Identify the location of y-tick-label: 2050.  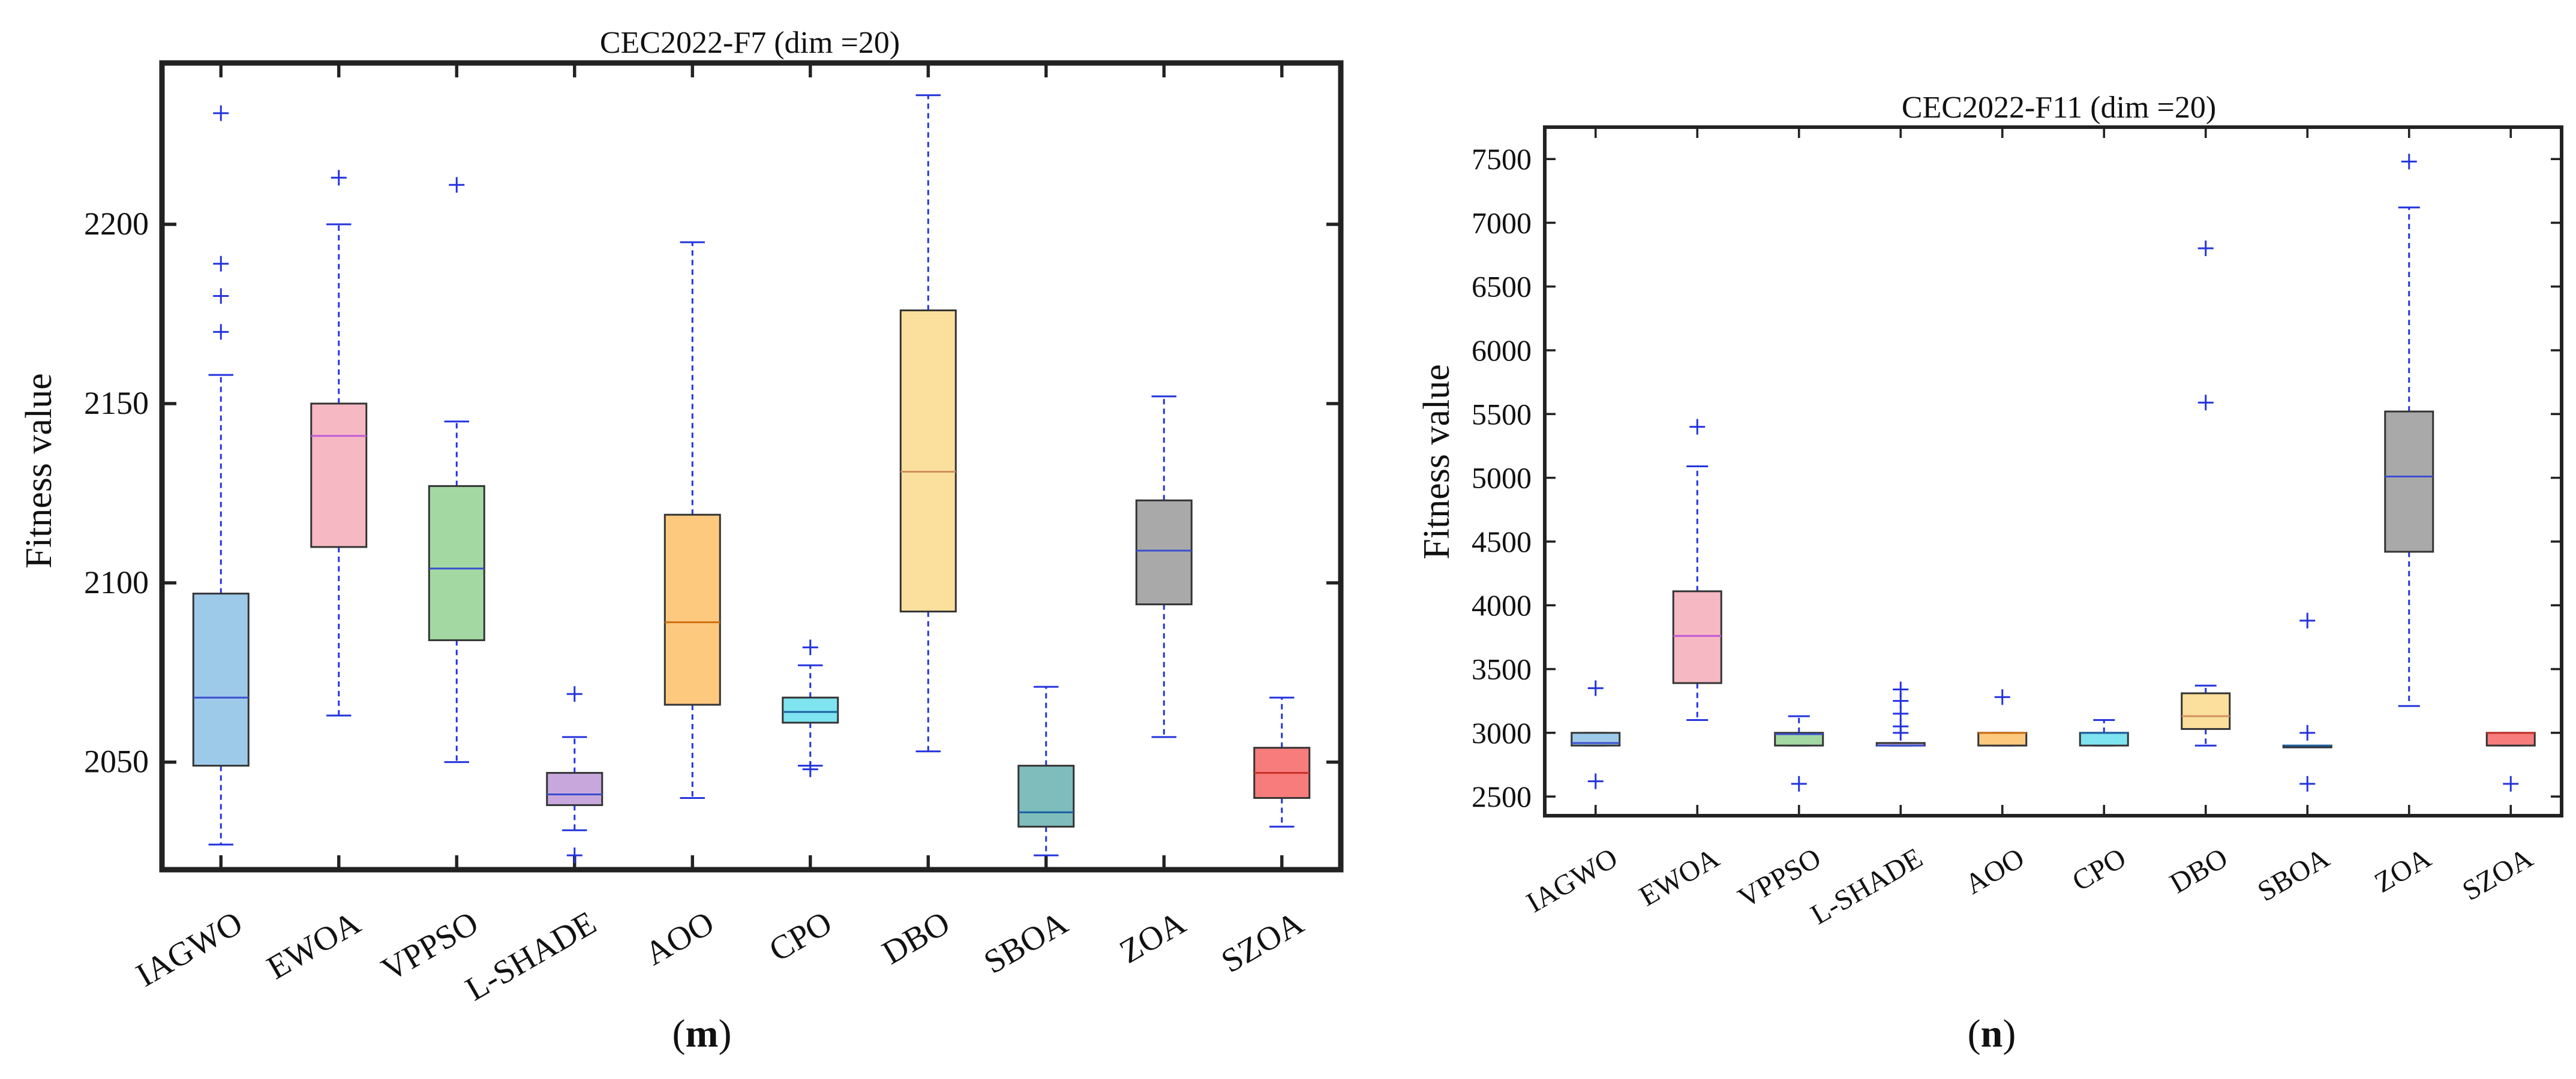
(116, 762).